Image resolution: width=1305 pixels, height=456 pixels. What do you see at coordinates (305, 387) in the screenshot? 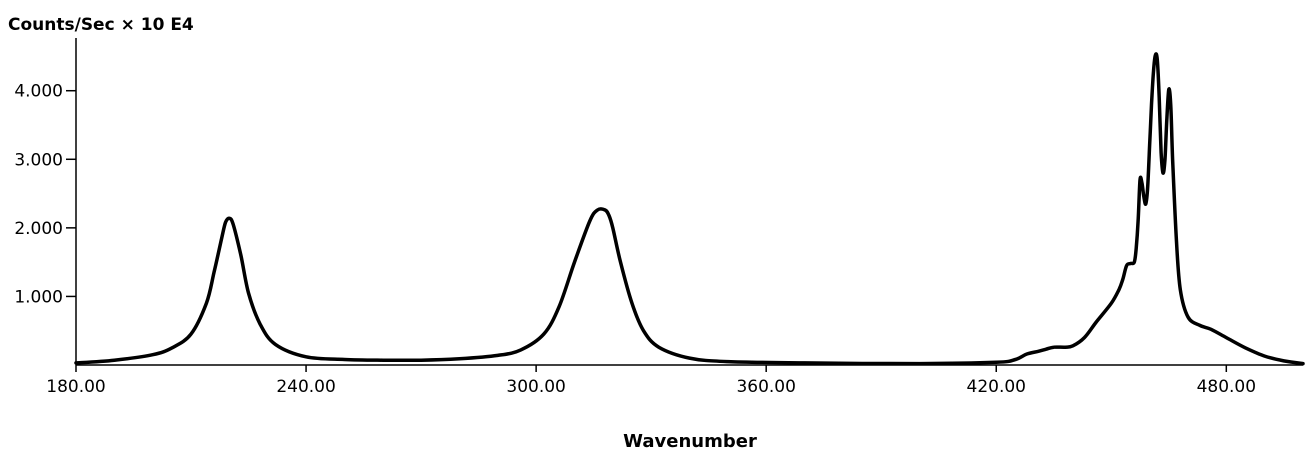
I see `x-tick-label: 240.00` at bounding box center [305, 387].